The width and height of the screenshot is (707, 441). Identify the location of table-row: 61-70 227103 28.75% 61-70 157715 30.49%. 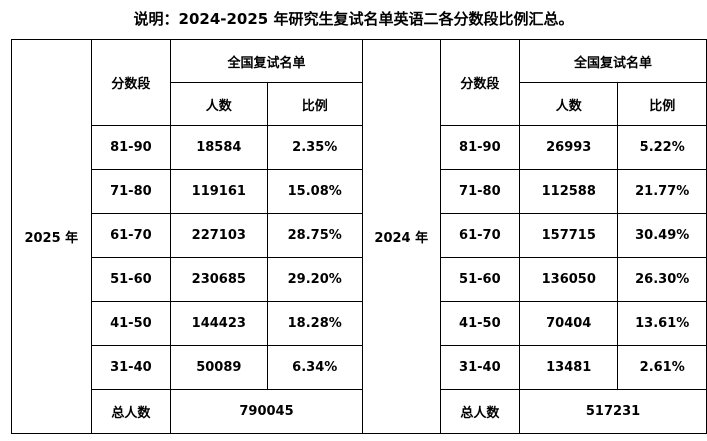
(359, 235).